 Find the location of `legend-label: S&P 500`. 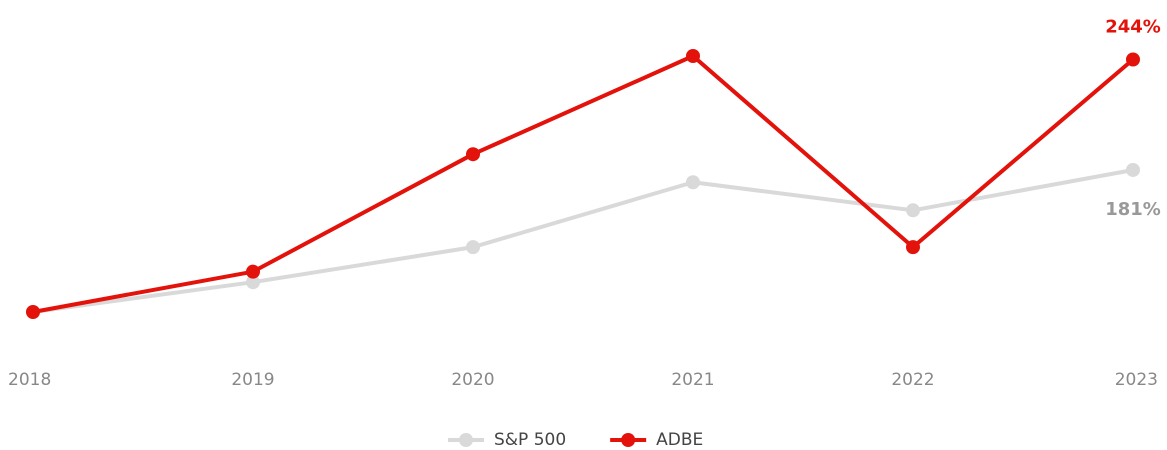

legend-label: S&P 500 is located at coordinates (530, 440).